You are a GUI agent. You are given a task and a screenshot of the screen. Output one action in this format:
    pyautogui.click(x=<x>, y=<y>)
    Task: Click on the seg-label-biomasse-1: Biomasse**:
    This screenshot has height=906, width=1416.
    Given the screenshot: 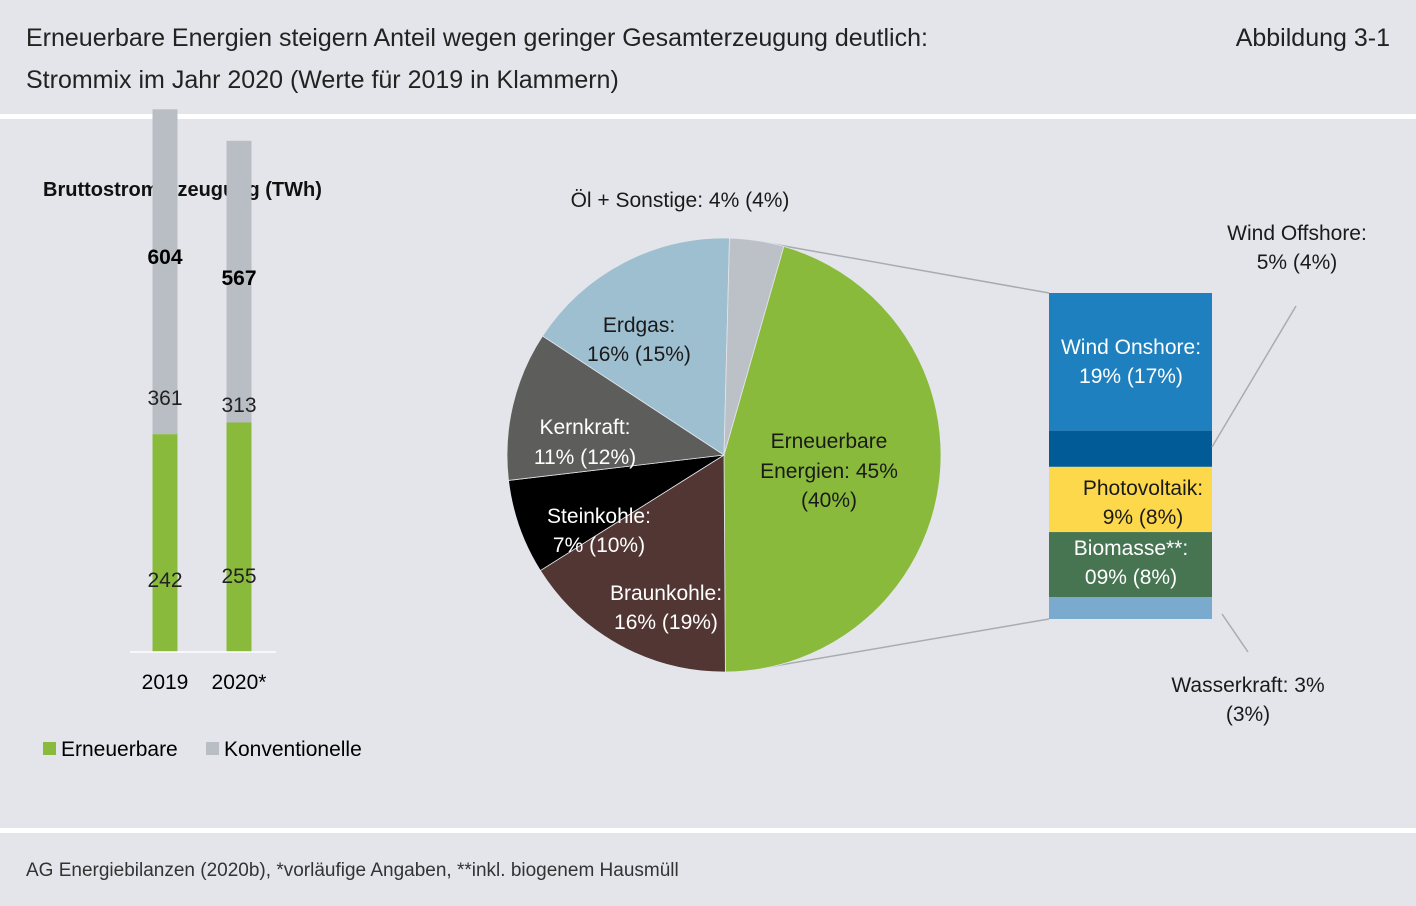 What is the action you would take?
    pyautogui.click(x=1131, y=548)
    